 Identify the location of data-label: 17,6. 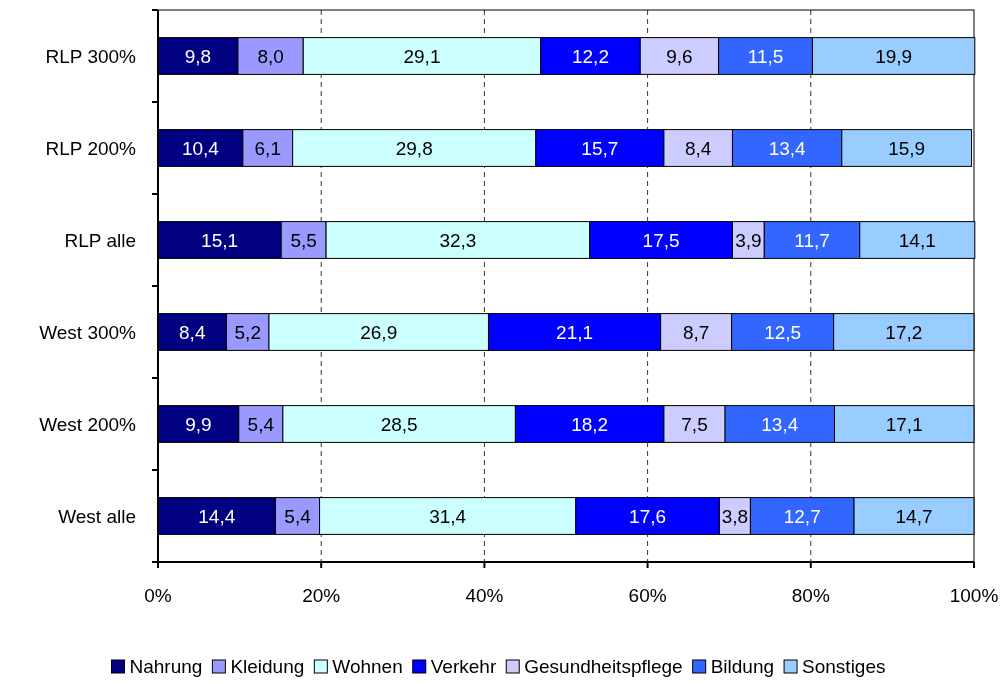
(648, 516).